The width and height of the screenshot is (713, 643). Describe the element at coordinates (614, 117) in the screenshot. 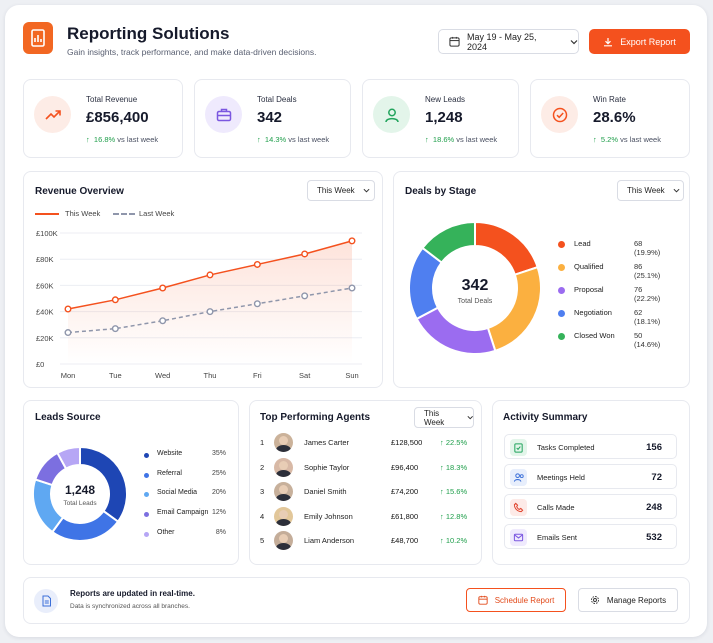

I see `kpi-value: 28.6%` at that location.